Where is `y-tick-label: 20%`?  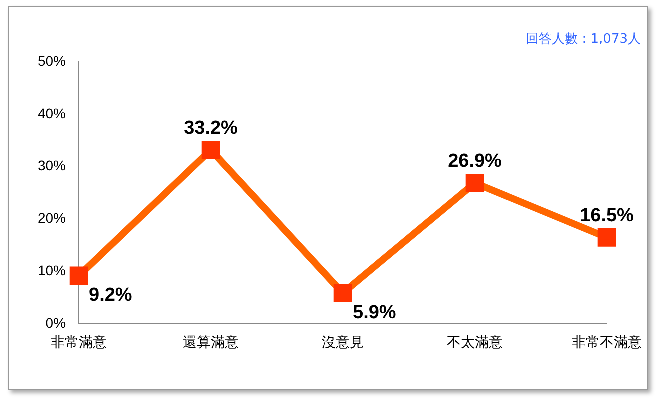 y-tick-label: 20% is located at coordinates (52, 218).